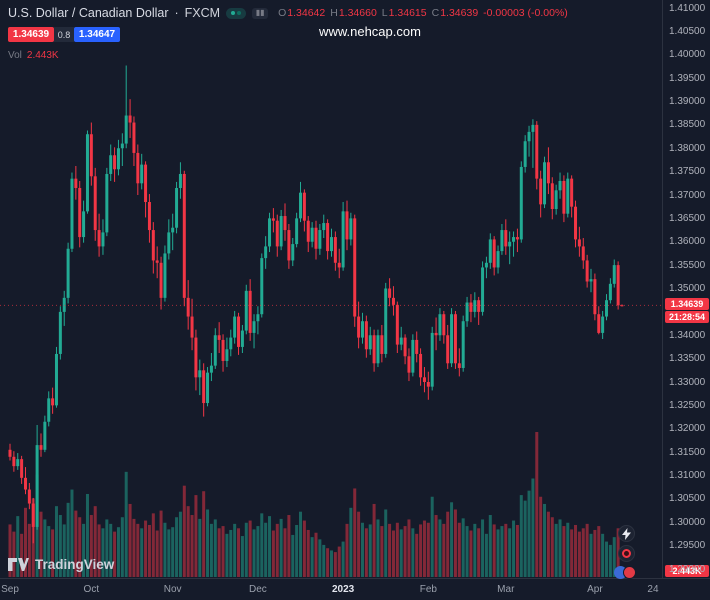 The image size is (710, 600). I want to click on price-tick-label: 1.38500, so click(687, 125).